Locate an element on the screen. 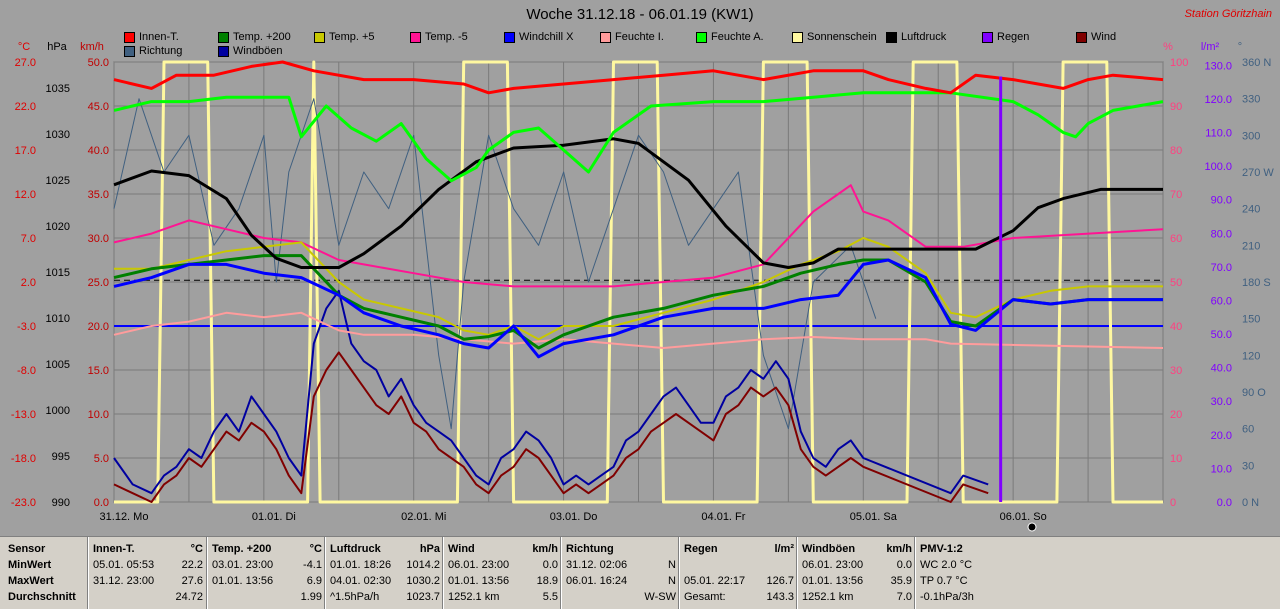 The height and width of the screenshot is (609, 1280). series-line-innen-t- is located at coordinates (638, 77).